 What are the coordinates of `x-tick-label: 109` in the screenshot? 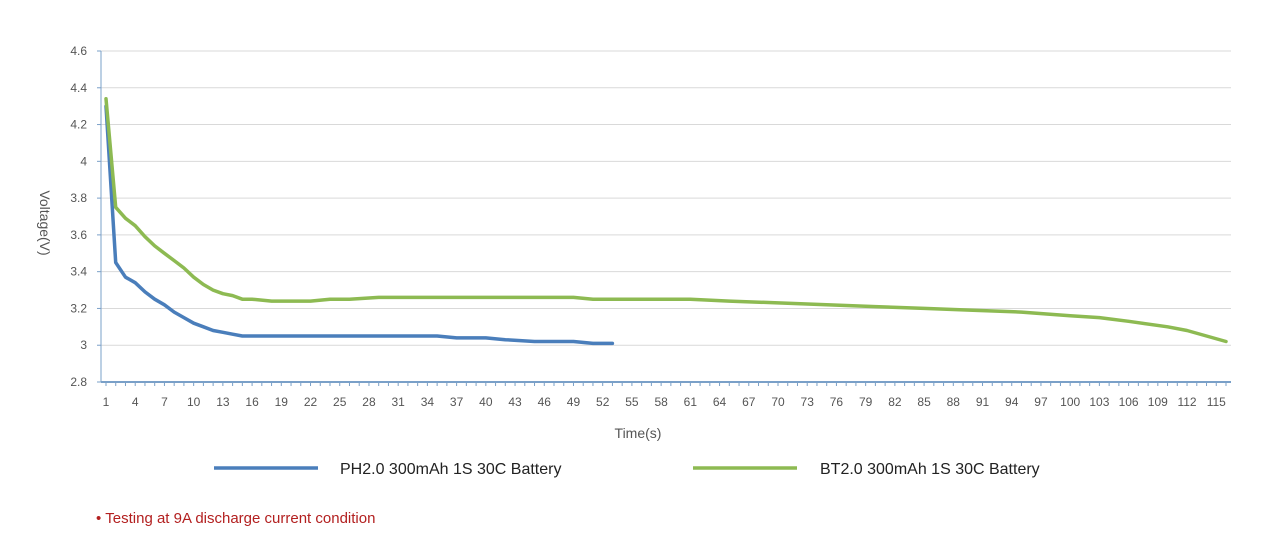 It's located at (1158, 402).